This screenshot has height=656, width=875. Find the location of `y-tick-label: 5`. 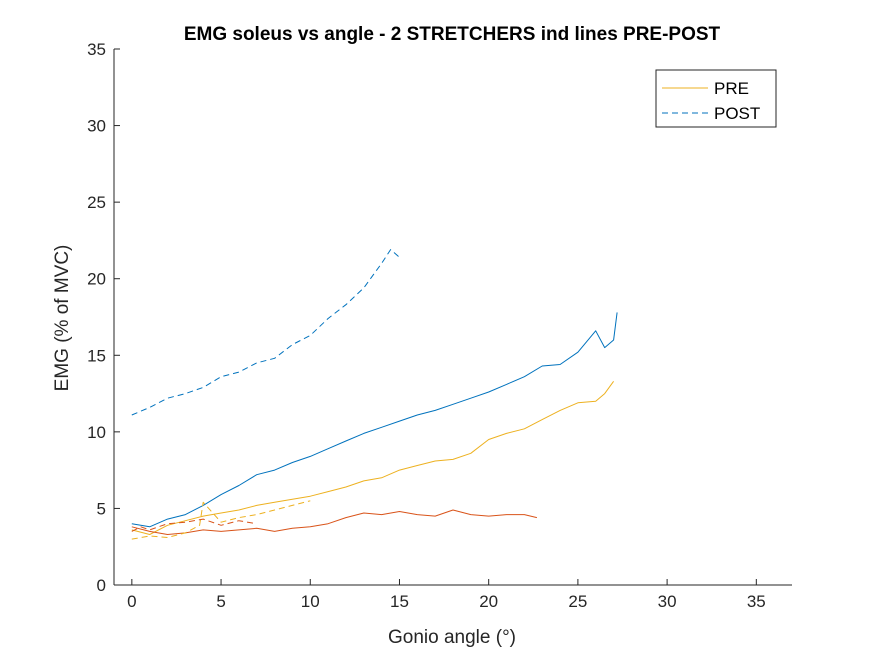

y-tick-label: 5 is located at coordinates (101, 508).